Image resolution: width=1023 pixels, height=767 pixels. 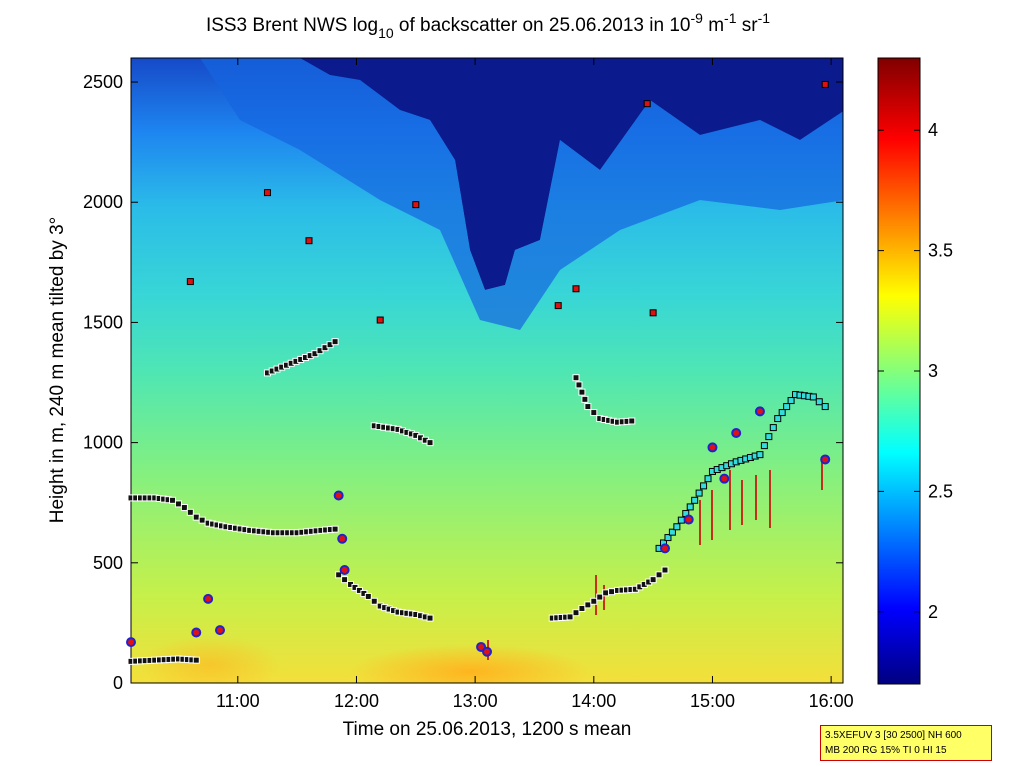 I want to click on colorbar-axis: 2 2.5 3 3.5 4, so click(x=915, y=371).